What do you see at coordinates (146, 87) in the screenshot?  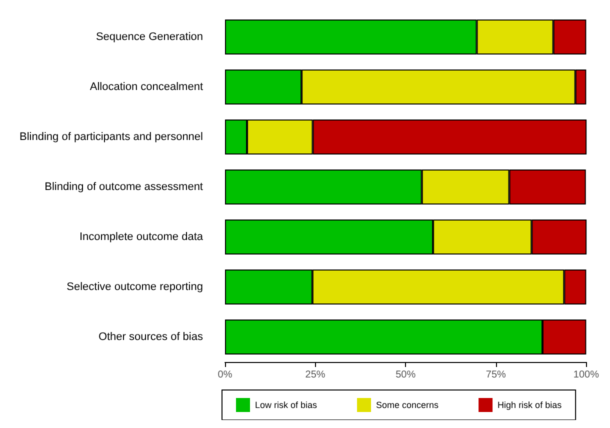 I see `y-tick-label: Allocation concealment` at bounding box center [146, 87].